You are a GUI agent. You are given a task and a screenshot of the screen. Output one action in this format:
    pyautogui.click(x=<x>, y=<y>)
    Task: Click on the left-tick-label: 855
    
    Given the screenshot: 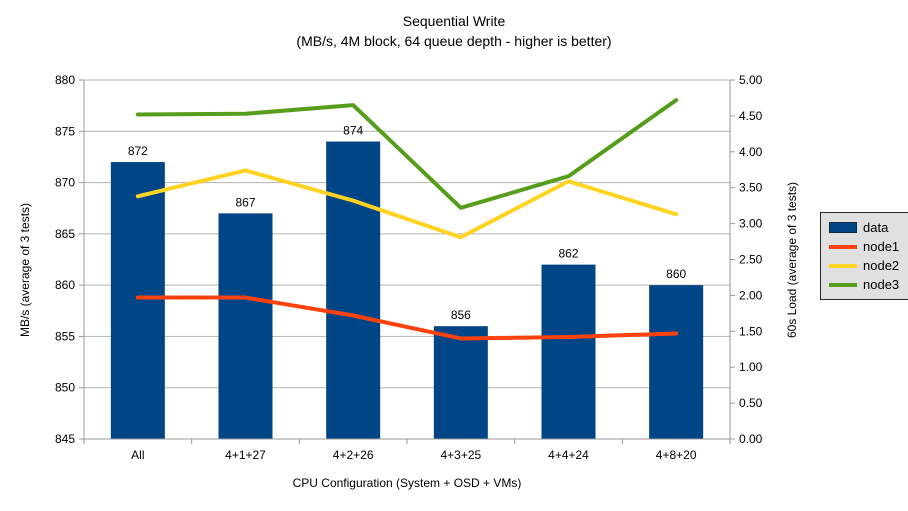 What is the action you would take?
    pyautogui.click(x=65, y=336)
    